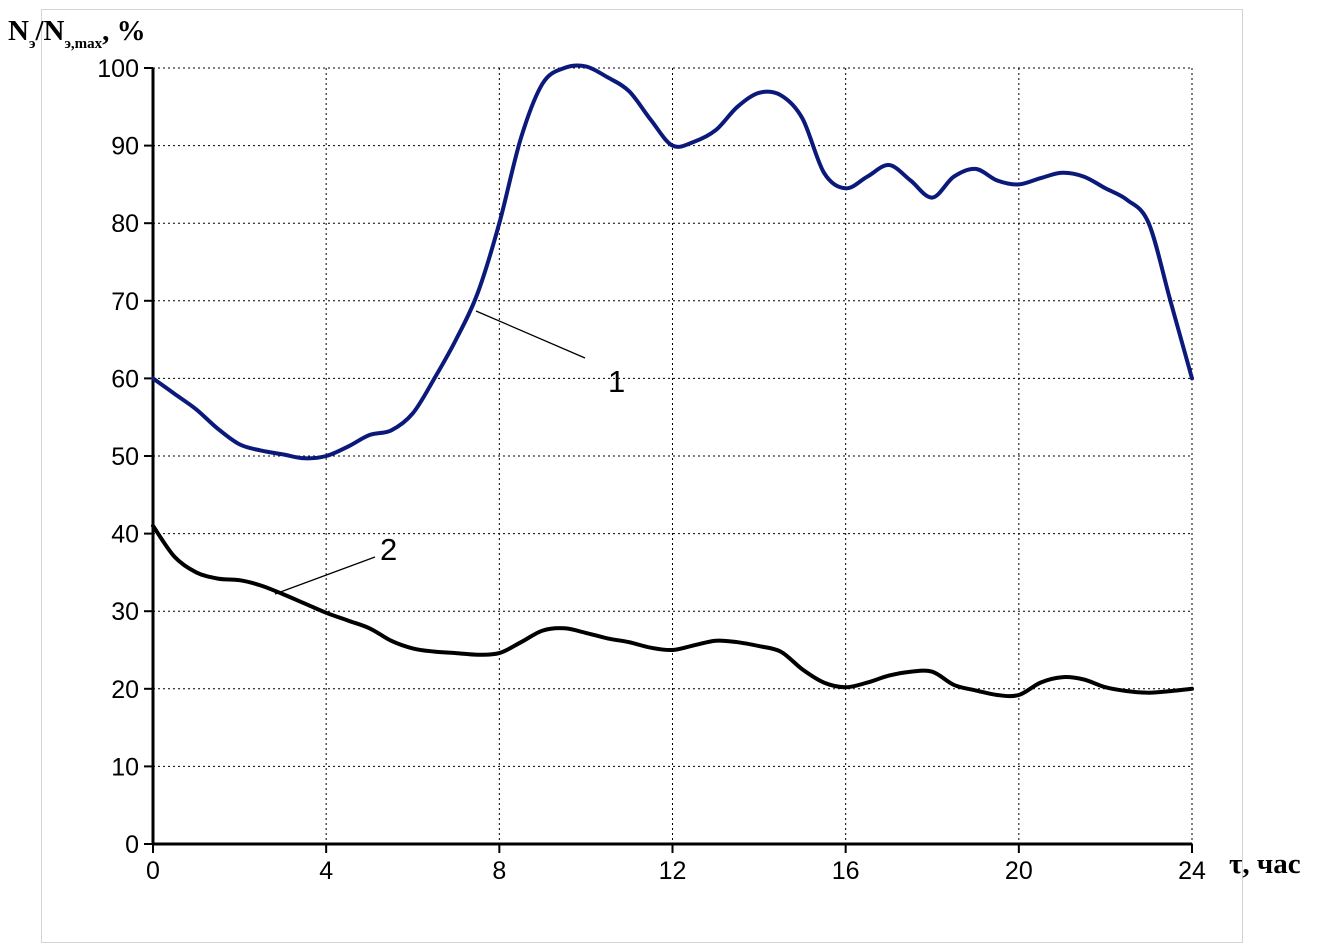  What do you see at coordinates (132, 845) in the screenshot?
I see `y-tick-label: 0` at bounding box center [132, 845].